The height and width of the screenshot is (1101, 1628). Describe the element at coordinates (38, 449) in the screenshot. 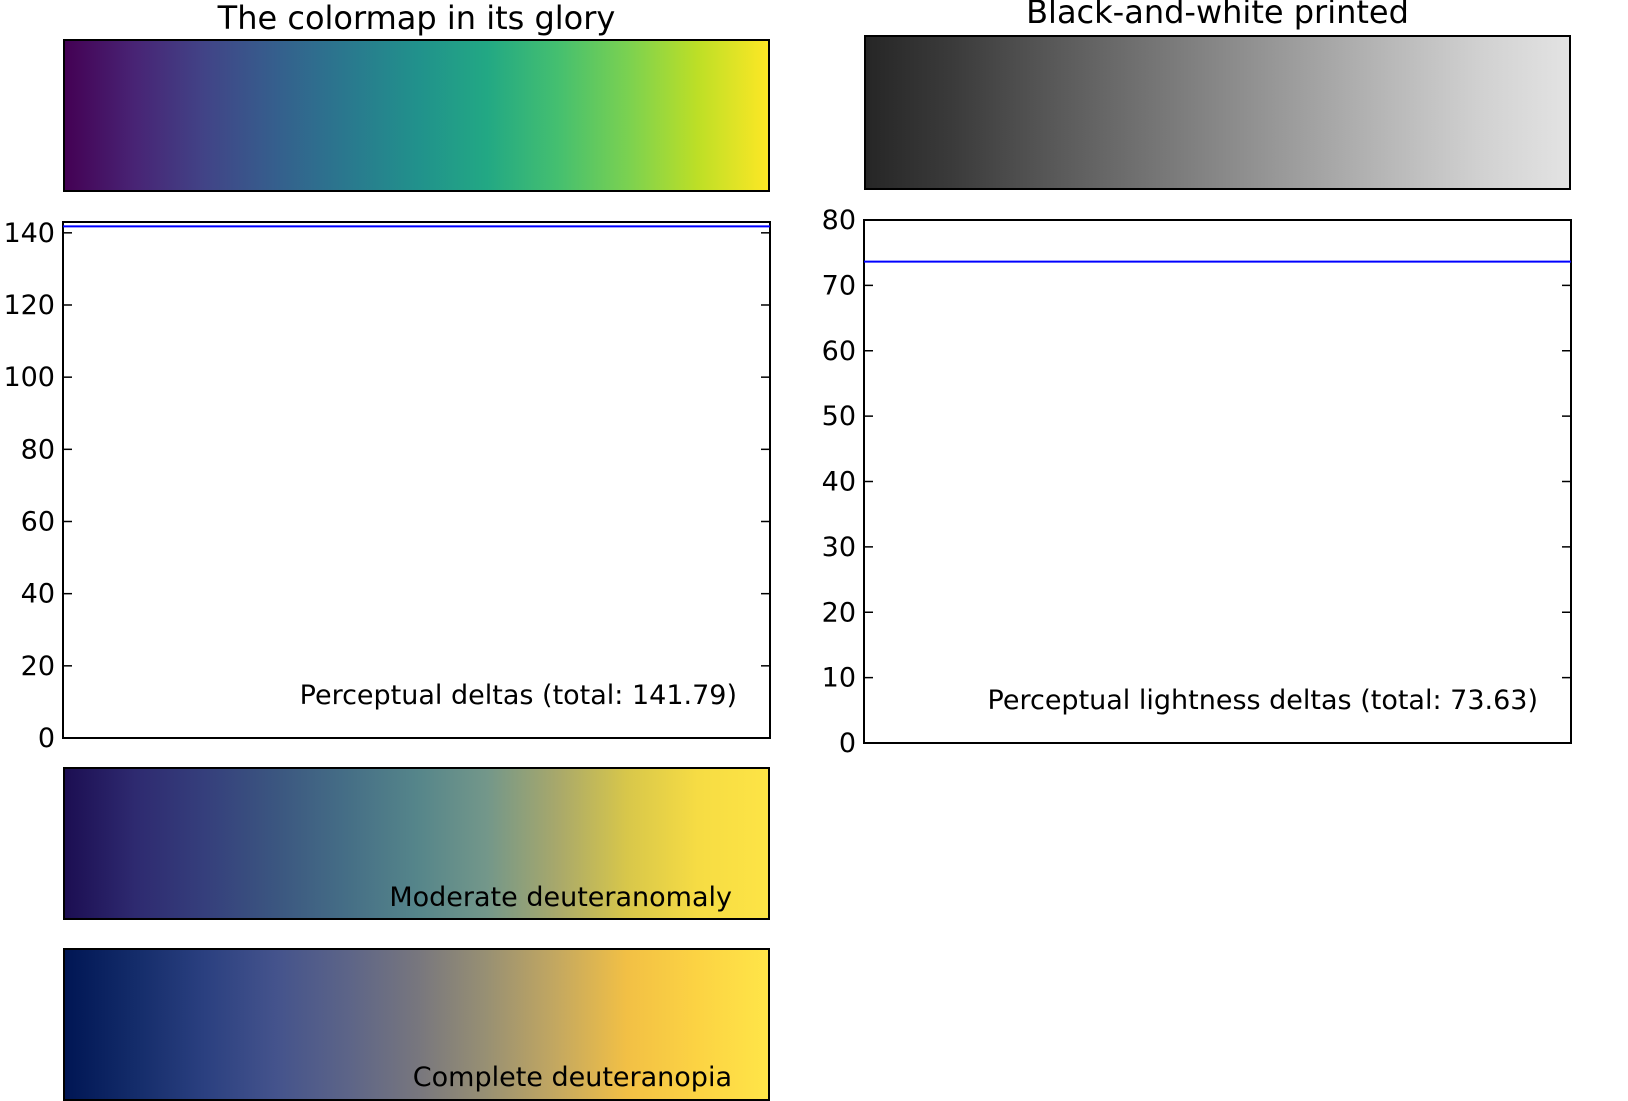

I see `perceptual-ytick-label: 80` at that location.